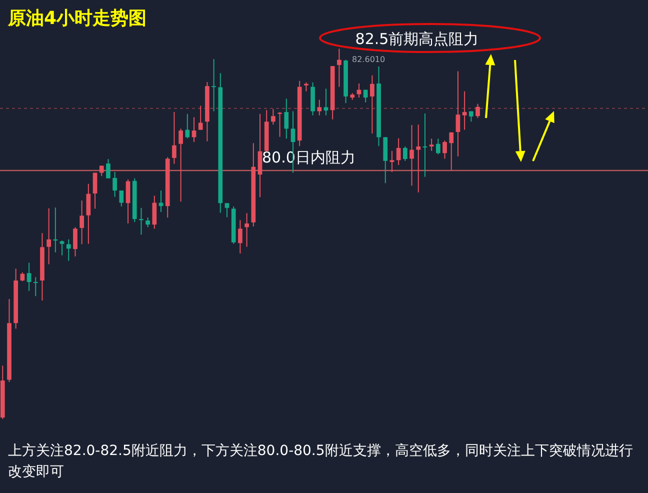  What do you see at coordinates (77, 18) in the screenshot?
I see `chart-title: 原油4小时走势图` at bounding box center [77, 18].